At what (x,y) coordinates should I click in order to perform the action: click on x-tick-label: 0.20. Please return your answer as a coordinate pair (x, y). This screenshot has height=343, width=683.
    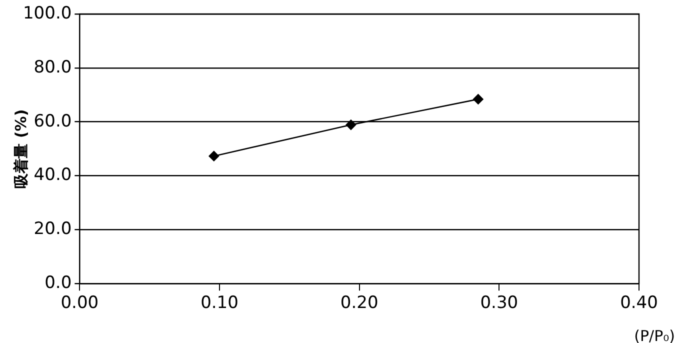
    Looking at the image, I should click on (359, 303).